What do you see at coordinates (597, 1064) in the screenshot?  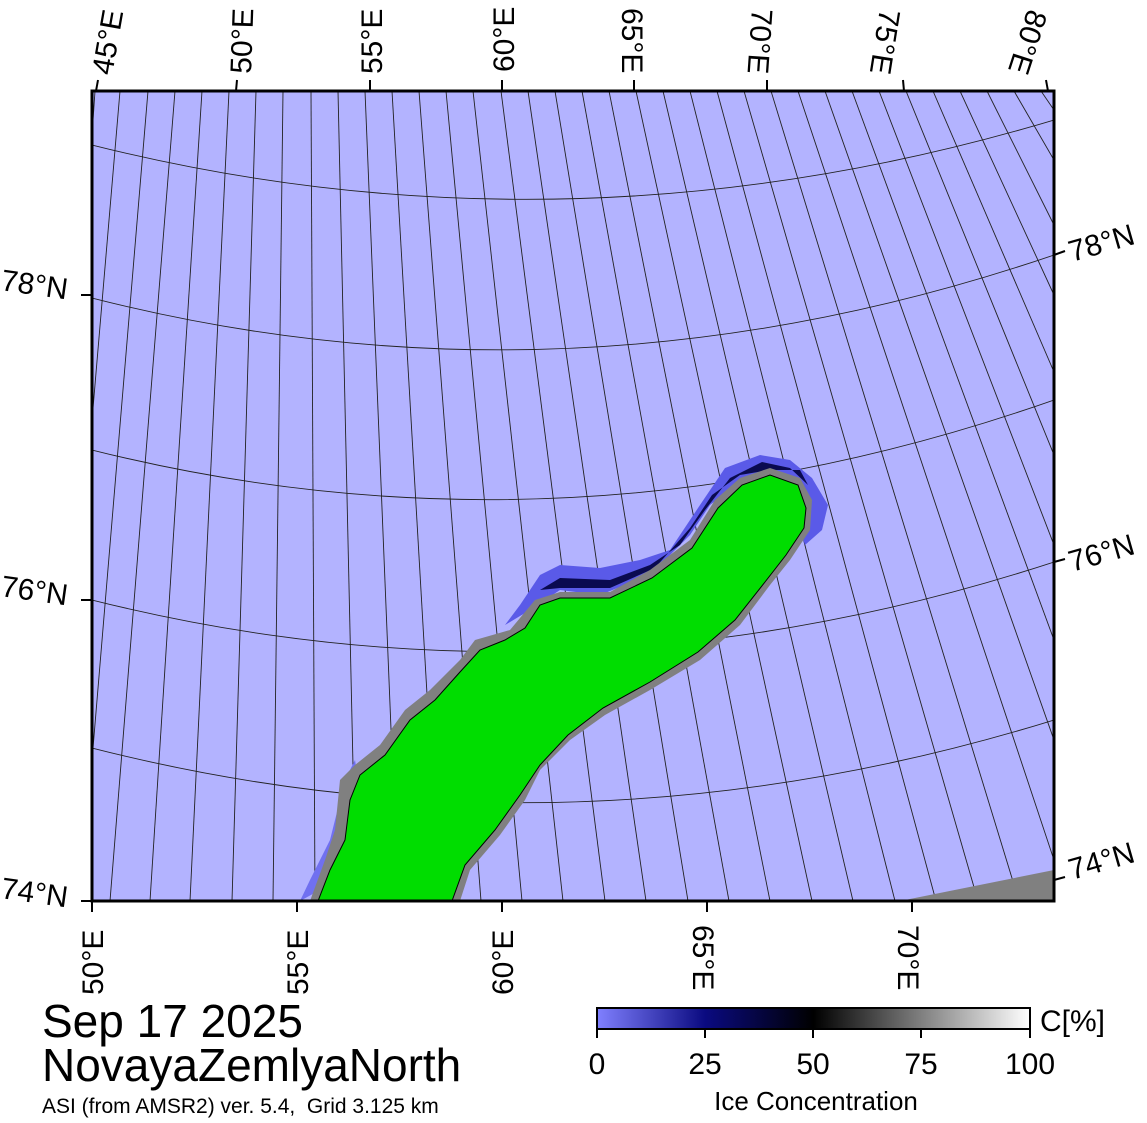 I see `colorbar-tick-label: 0` at bounding box center [597, 1064].